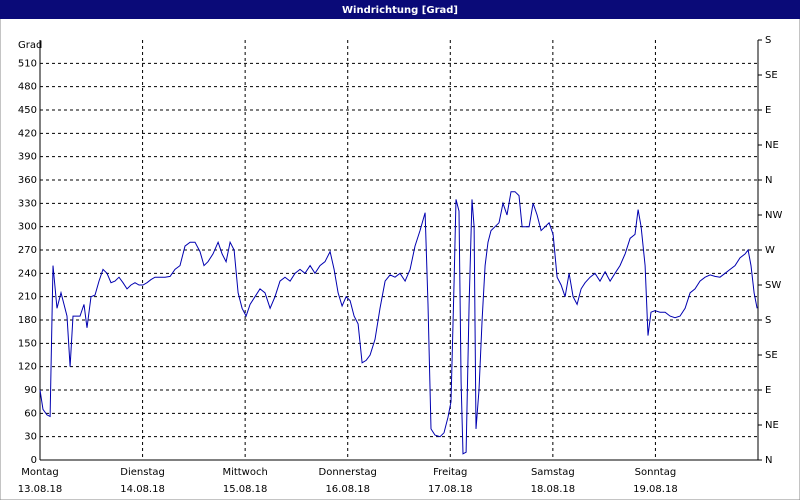 The width and height of the screenshot is (800, 500). I want to click on x-tick-label: Montag, so click(39, 472).